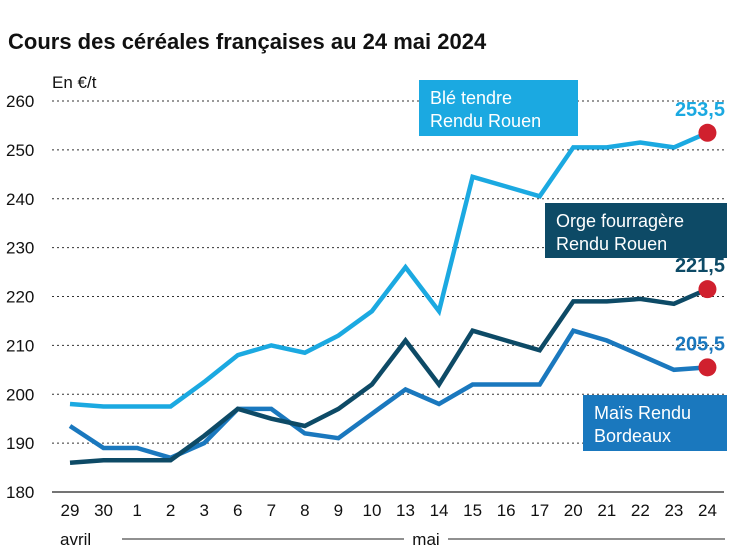 This screenshot has width=747, height=558. Describe the element at coordinates (20, 199) in the screenshot. I see `y-tick-label: 240` at that location.